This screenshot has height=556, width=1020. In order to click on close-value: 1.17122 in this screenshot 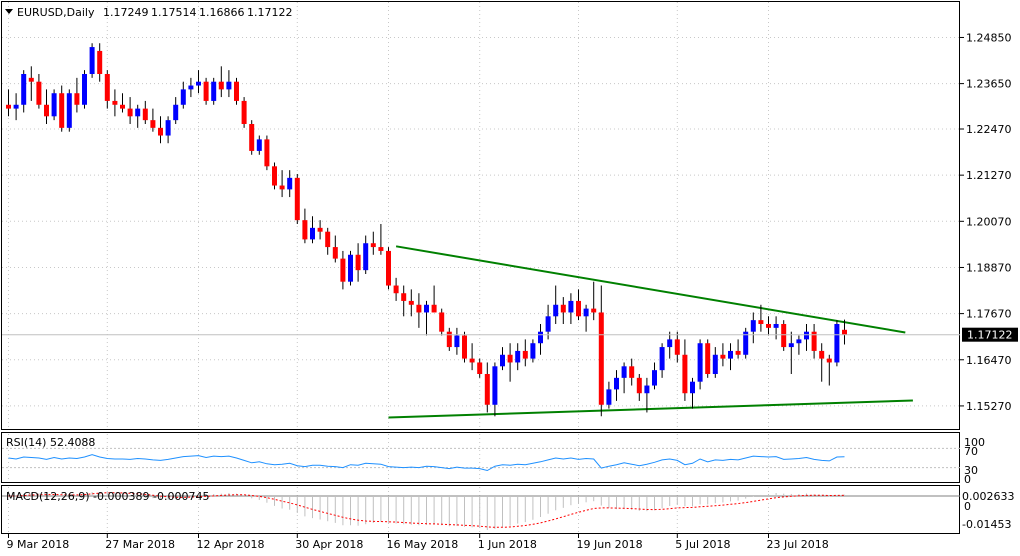, I will do `click(270, 12)`.